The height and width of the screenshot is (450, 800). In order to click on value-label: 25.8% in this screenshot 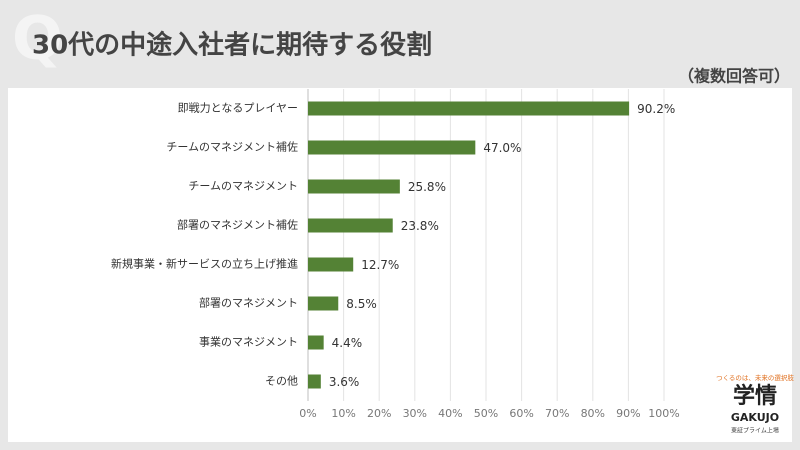, I will do `click(427, 187)`.